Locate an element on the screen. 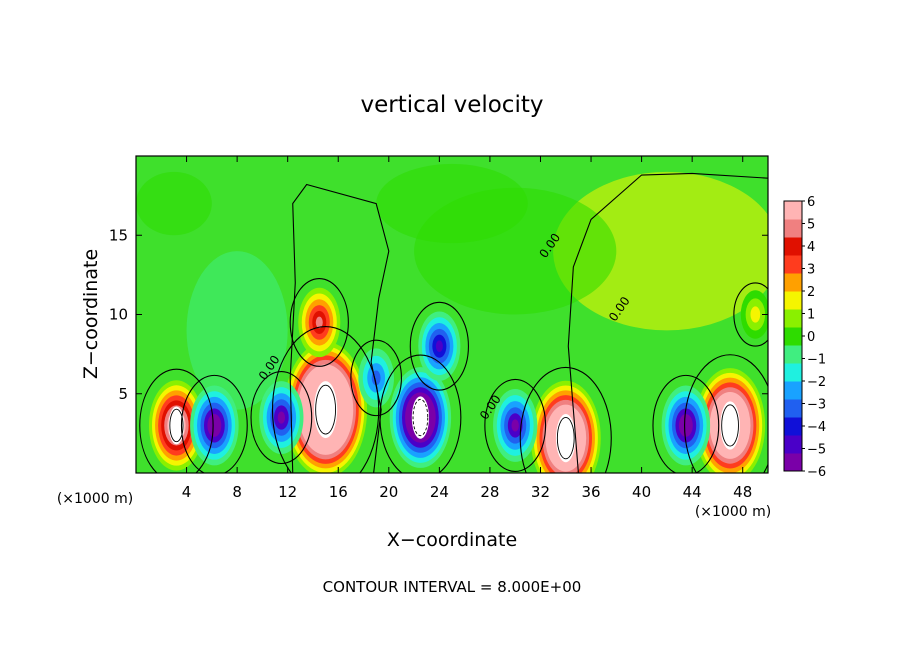  colorbar-tick-label-11: −5 is located at coordinates (816, 450).